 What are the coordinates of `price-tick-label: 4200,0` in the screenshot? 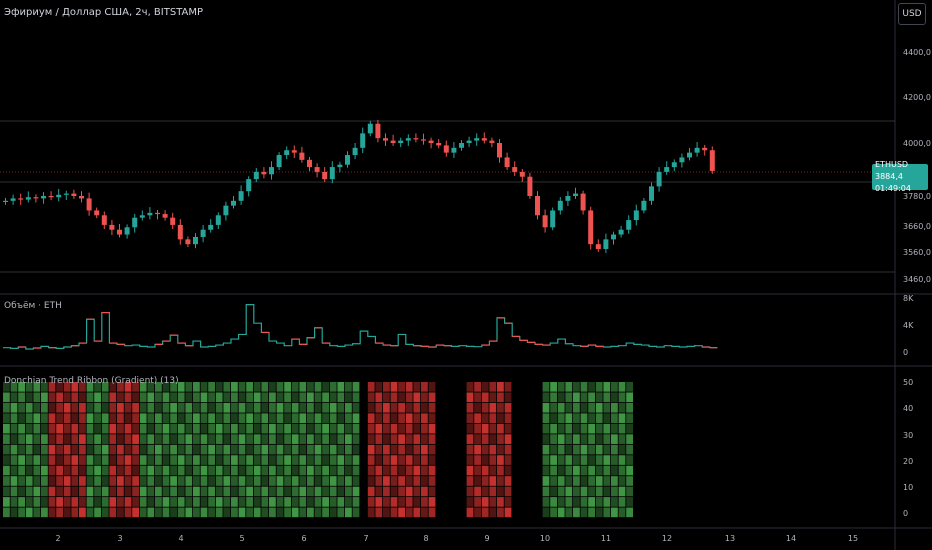 It's located at (917, 97).